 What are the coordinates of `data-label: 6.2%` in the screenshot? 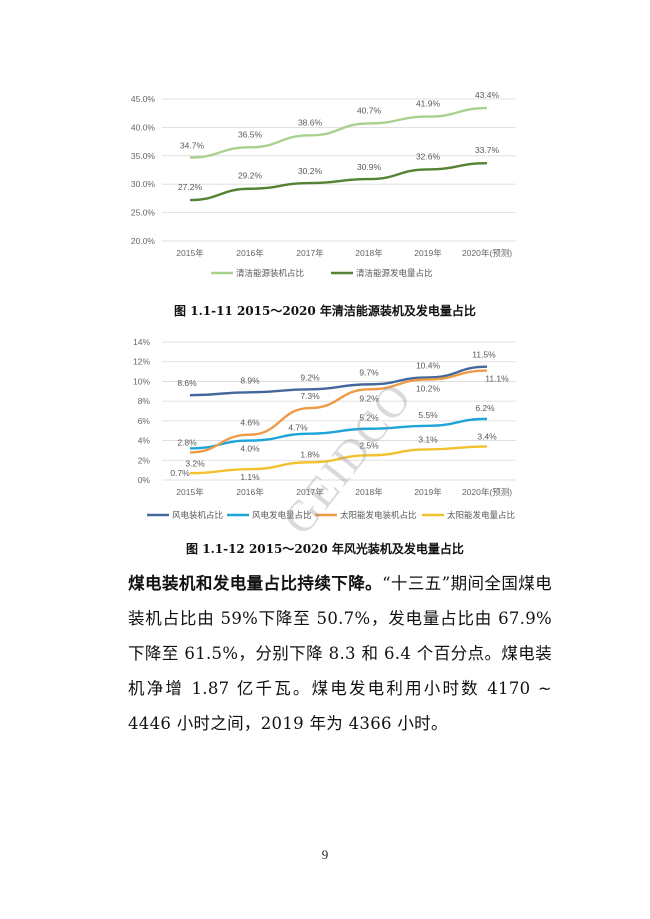 It's located at (485, 408).